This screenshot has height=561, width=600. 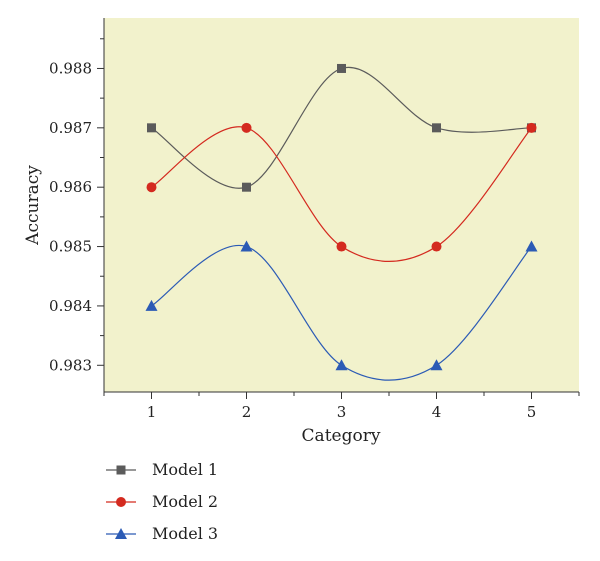 What do you see at coordinates (185, 469) in the screenshot?
I see `legend-label-model-1: Model 1` at bounding box center [185, 469].